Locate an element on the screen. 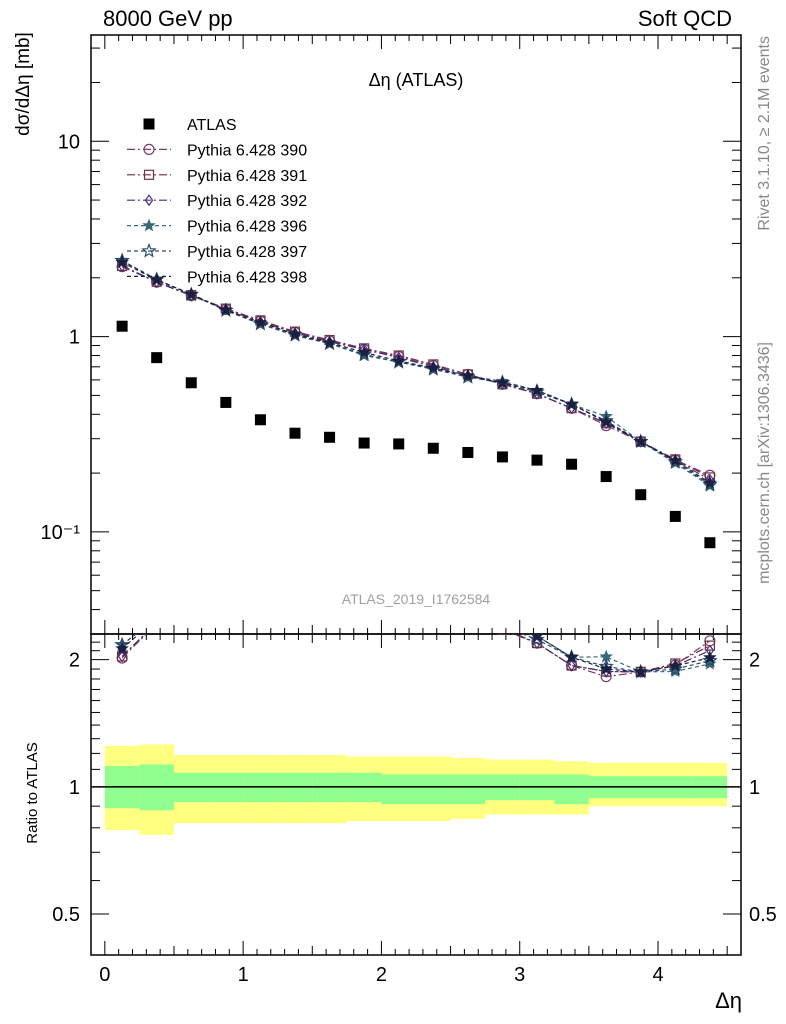 This screenshot has height=1024, width=786. x-tick-label: 1 is located at coordinates (243, 975).